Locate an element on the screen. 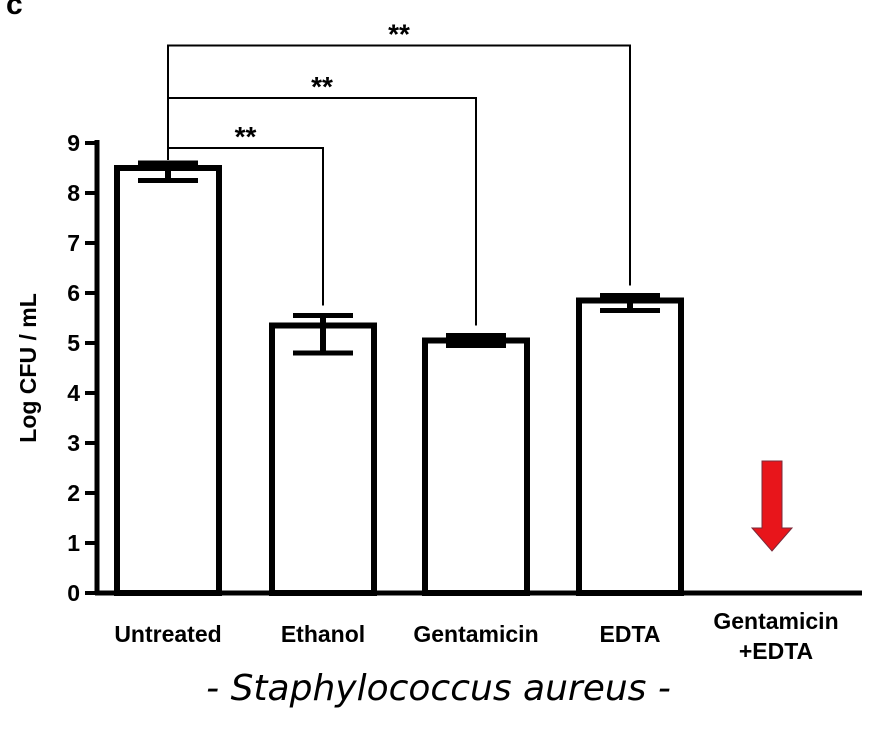 This screenshot has width=877, height=731. x-tick-label-1: Ethanol is located at coordinates (323, 634).